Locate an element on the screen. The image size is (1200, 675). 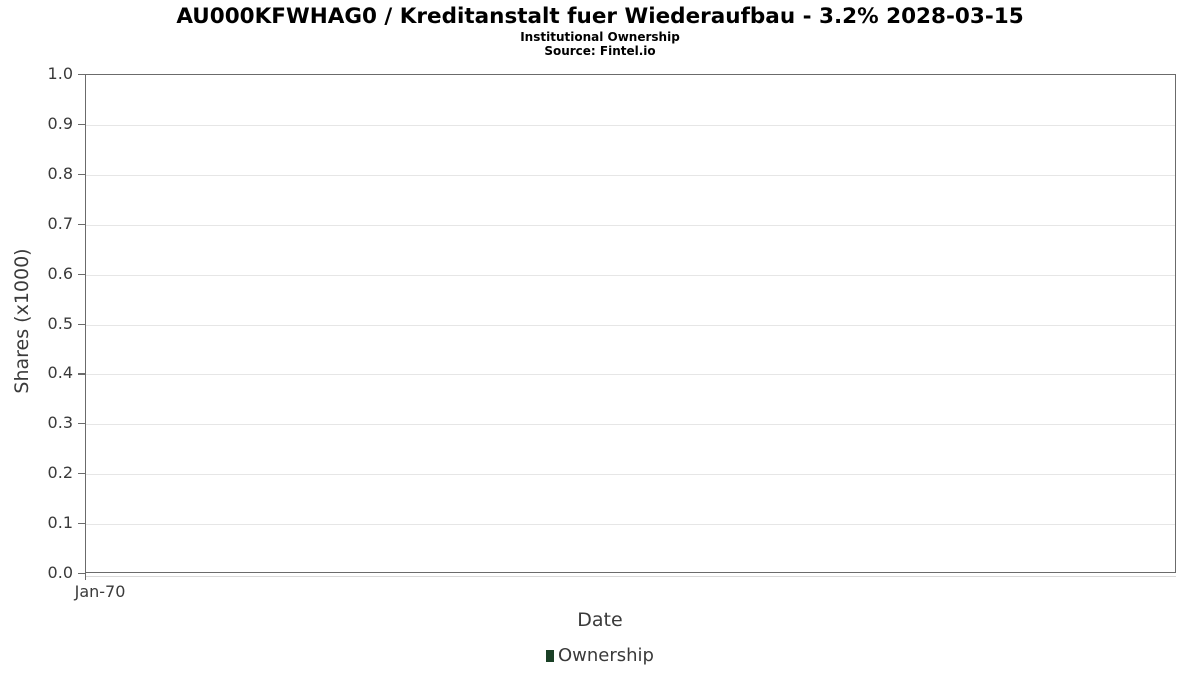
y-axis-tick-label: 0.2 is located at coordinates (60, 473).